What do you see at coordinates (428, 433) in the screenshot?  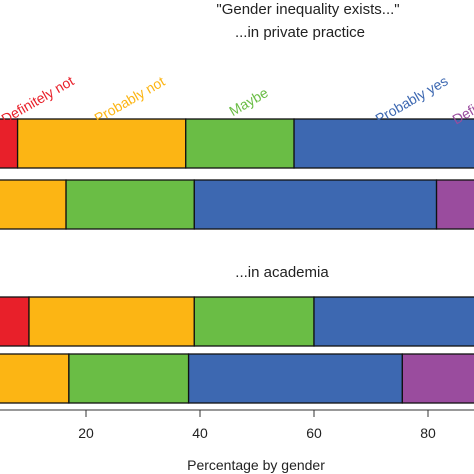 I see `x-tick-label: 80` at bounding box center [428, 433].